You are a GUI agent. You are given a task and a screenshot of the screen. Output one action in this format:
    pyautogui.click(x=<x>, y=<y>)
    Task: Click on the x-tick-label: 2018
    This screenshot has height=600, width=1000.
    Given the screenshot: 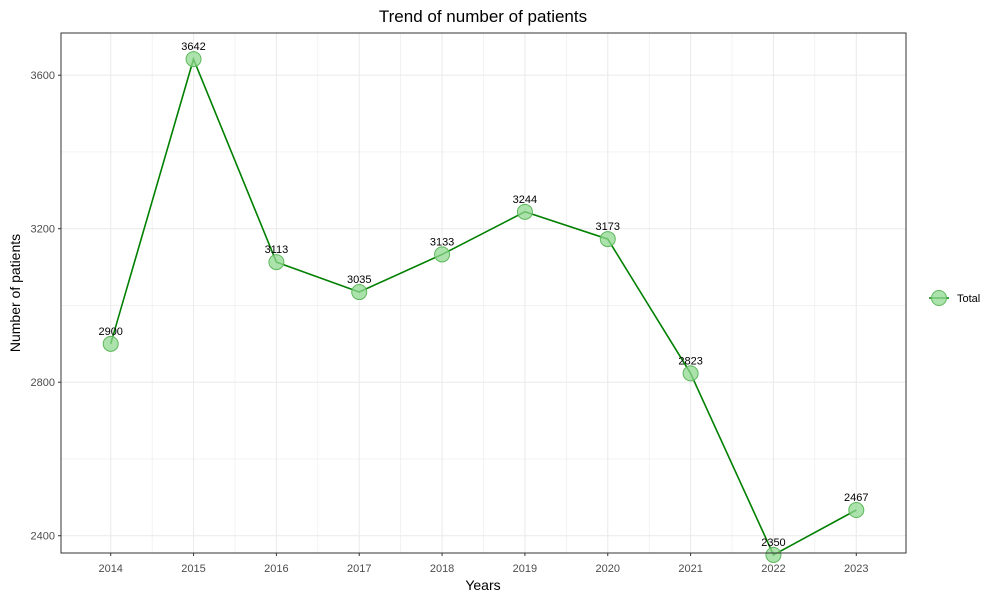 What is the action you would take?
    pyautogui.click(x=442, y=569)
    